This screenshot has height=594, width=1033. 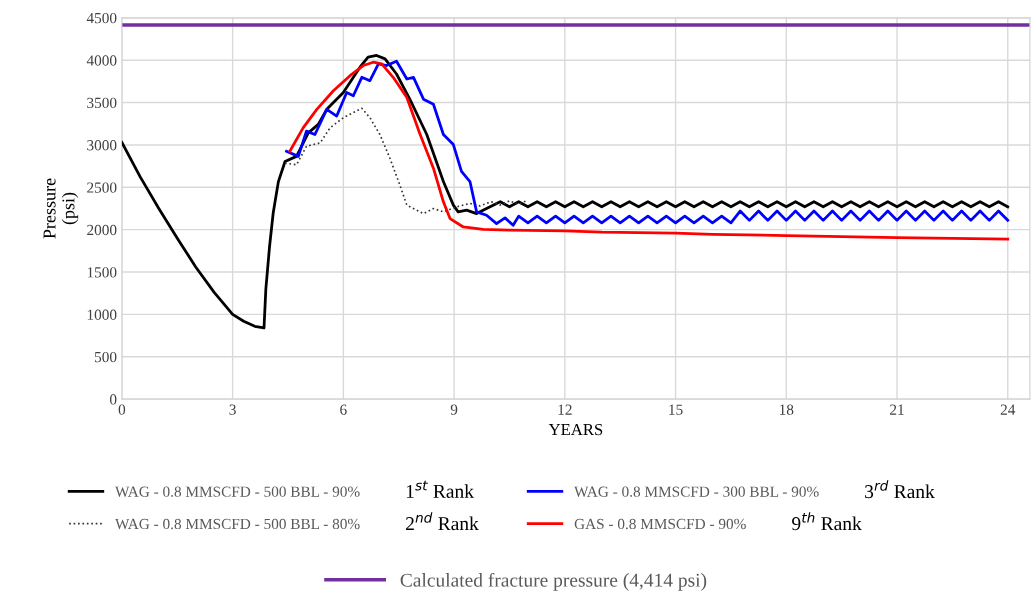 What do you see at coordinates (102, 230) in the screenshot?
I see `y-tick-label: 2000` at bounding box center [102, 230].